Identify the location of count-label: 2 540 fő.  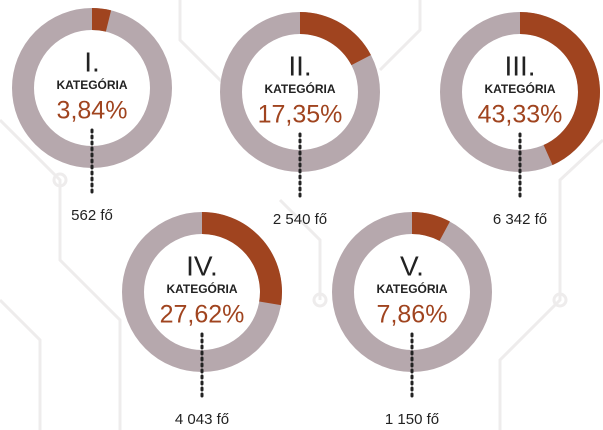
(300, 219).